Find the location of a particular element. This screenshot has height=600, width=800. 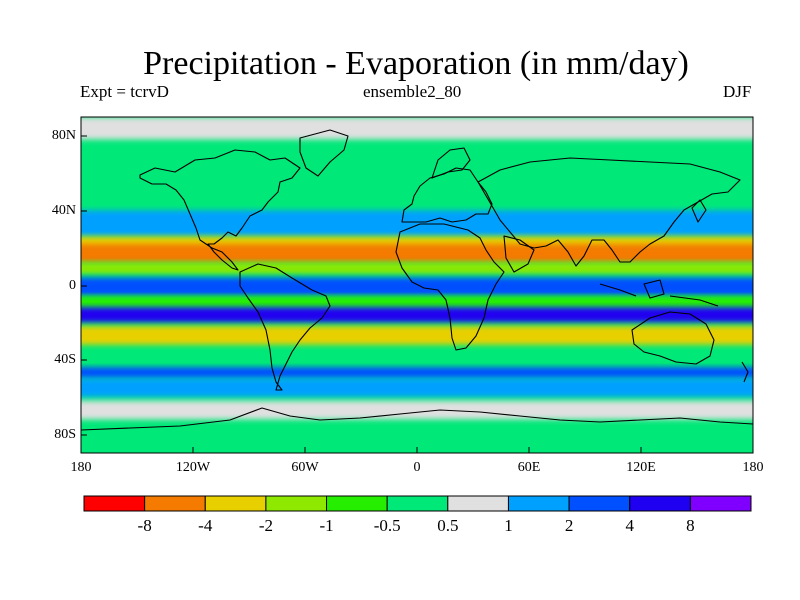

colorbar-label: 8 is located at coordinates (690, 525).